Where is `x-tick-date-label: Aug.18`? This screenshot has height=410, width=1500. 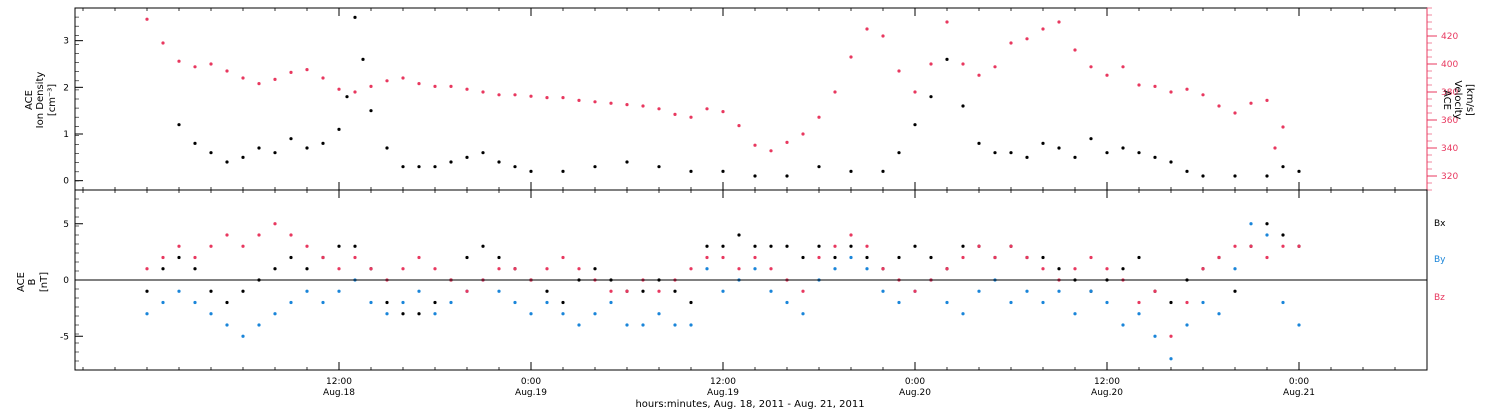 x-tick-date-label: Aug.18 is located at coordinates (339, 393).